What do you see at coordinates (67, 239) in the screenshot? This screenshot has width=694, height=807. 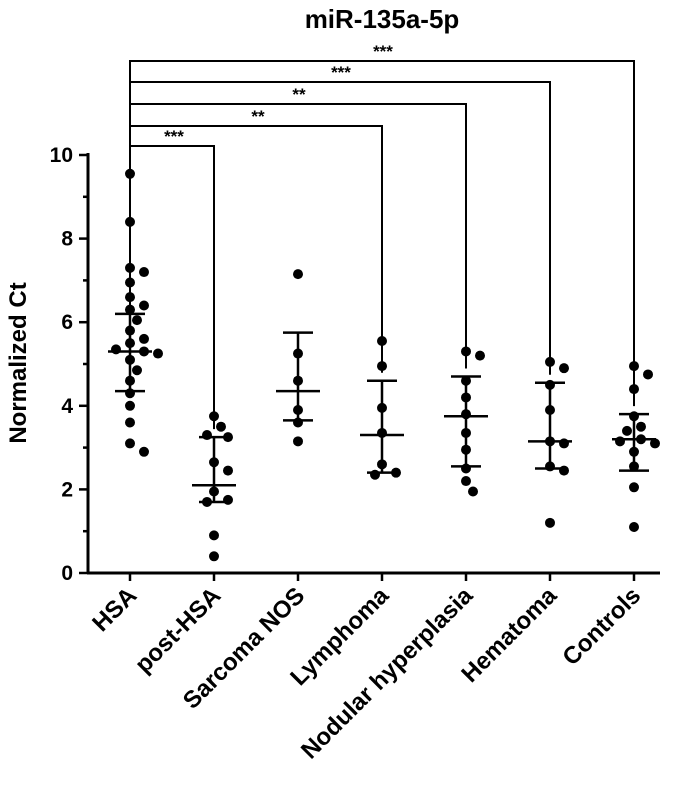 I see `y-tick-label: 8` at bounding box center [67, 239].